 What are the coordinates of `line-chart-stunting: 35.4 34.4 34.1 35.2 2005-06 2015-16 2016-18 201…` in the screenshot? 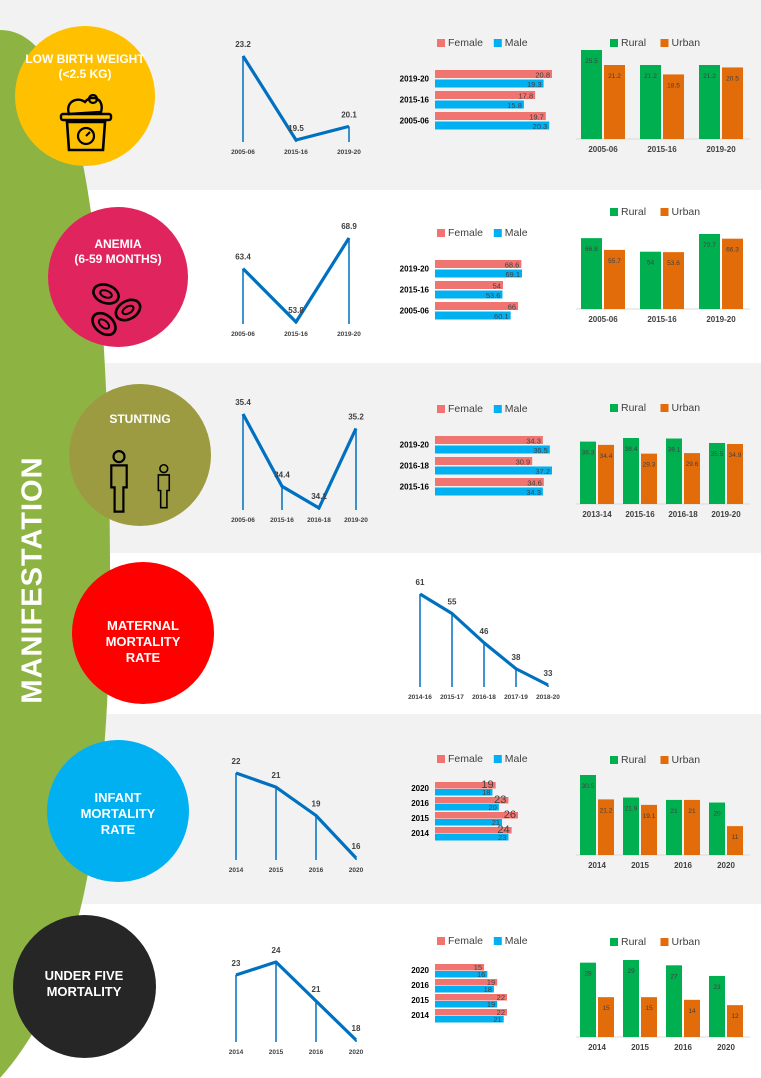 It's located at (299, 461).